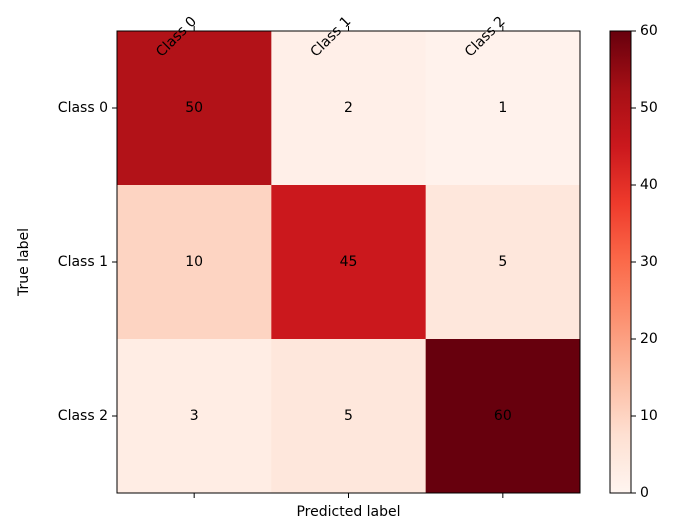 Image resolution: width=685 pixels, height=525 pixels. I want to click on colorbar-ticks: 0 10 20 30 40 50 60, so click(644, 262).